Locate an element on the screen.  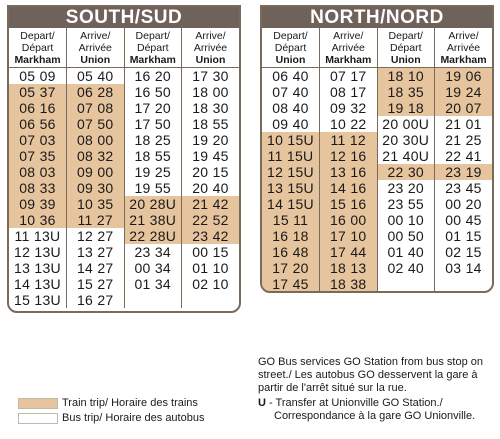
north-time-cell: 15 11 is located at coordinates (291, 220).